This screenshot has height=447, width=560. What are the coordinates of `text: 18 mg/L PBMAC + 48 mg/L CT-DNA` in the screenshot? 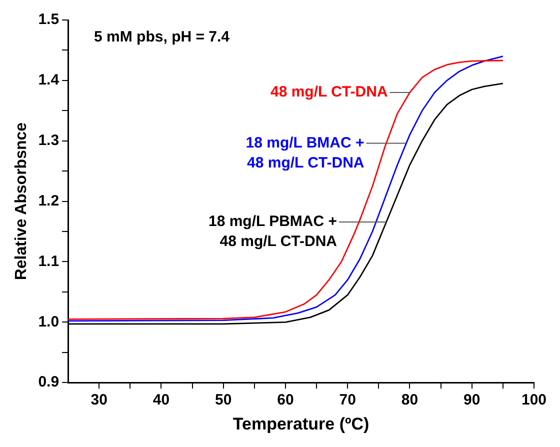 It's located at (273, 231).